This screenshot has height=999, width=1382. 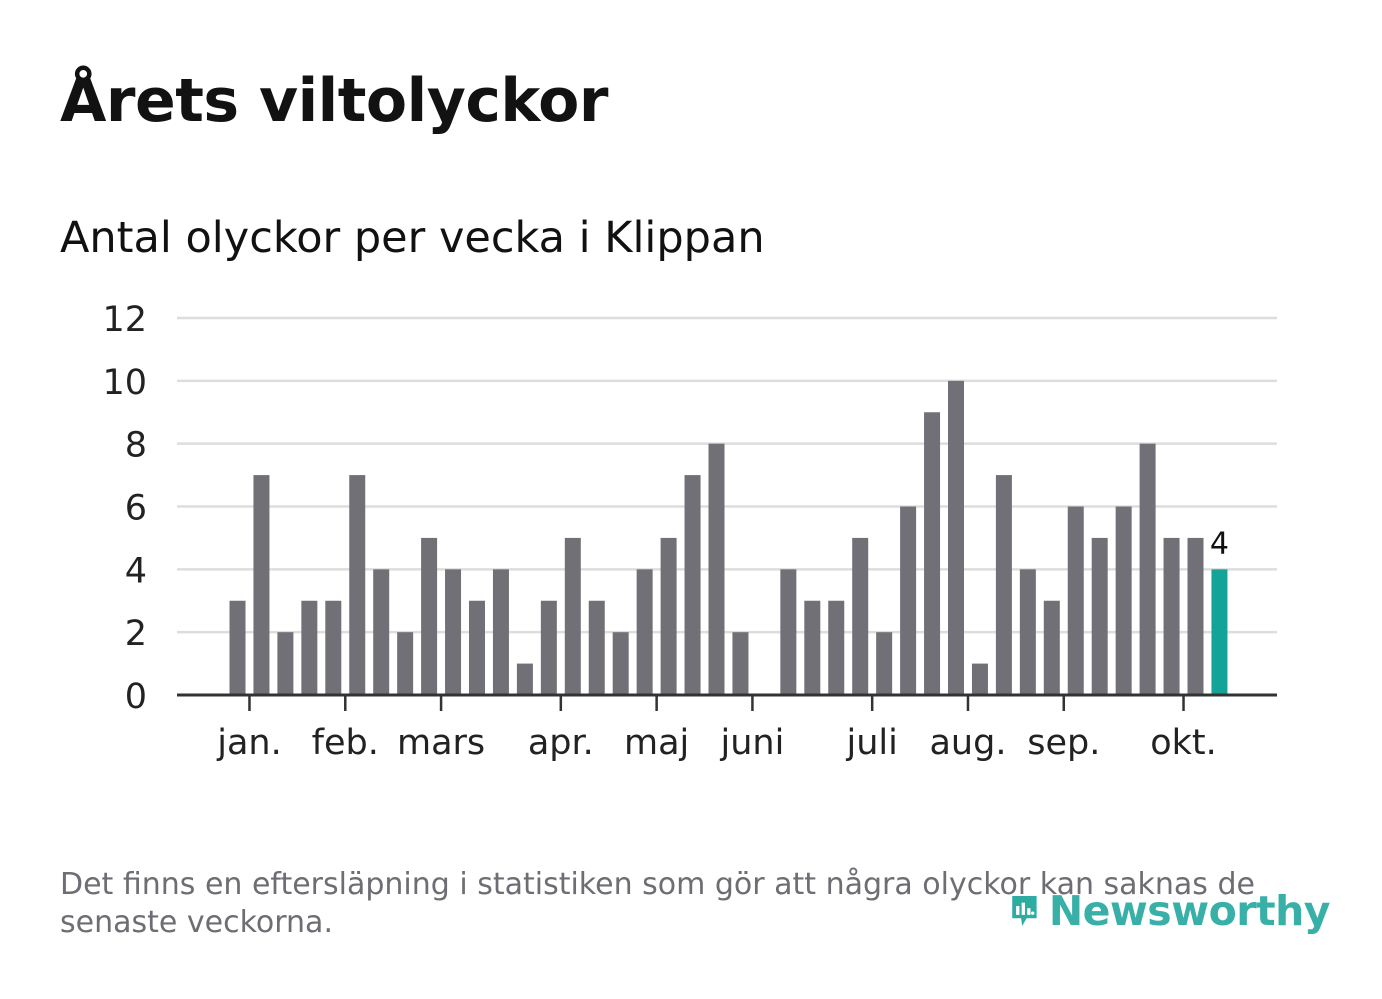 What do you see at coordinates (136, 571) in the screenshot?
I see `y-tick-label: 4` at bounding box center [136, 571].